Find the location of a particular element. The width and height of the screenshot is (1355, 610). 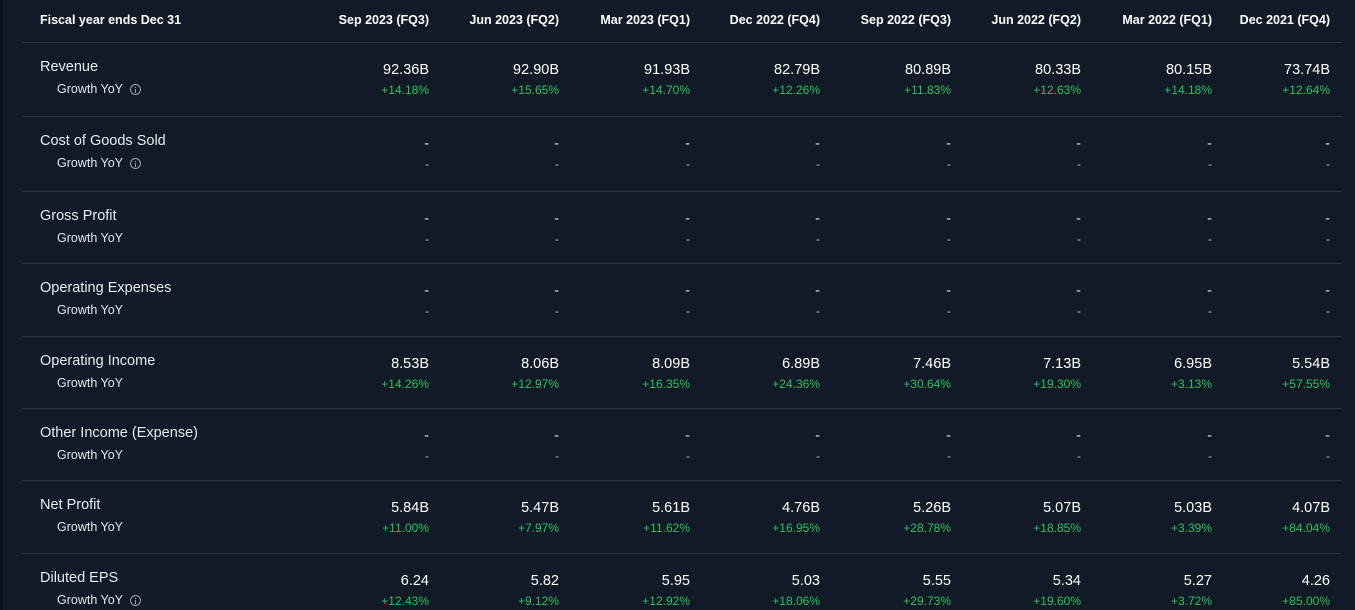

metric-value: 5.27 is located at coordinates (1197, 581).